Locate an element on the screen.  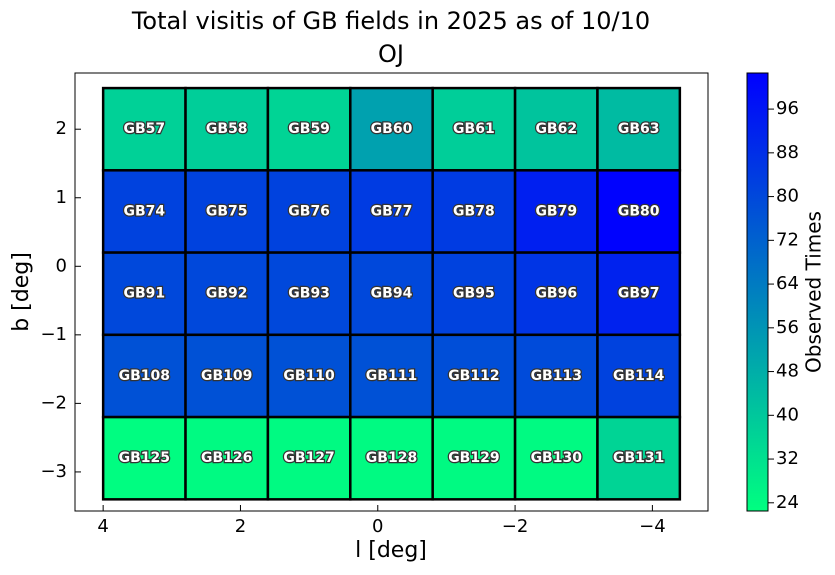
colorbar-tick-label: 72 is located at coordinates (787, 239).